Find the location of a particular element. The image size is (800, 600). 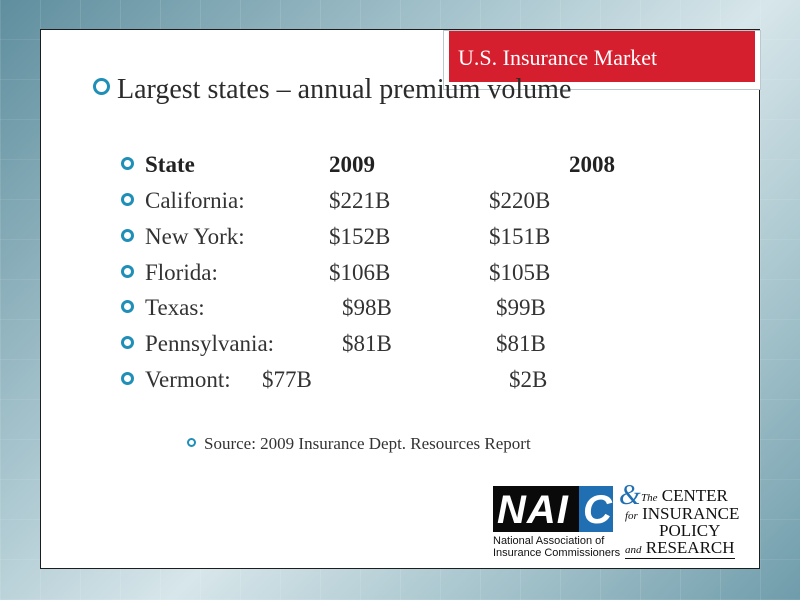

state-name: New York: is located at coordinates (195, 236).